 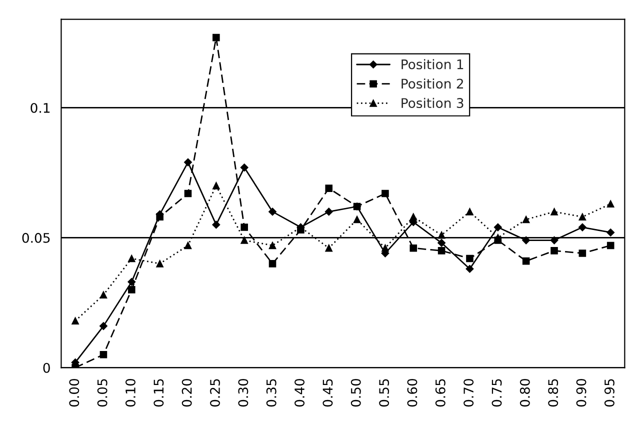 What do you see at coordinates (355, 392) in the screenshot?
I see `x-tick-label: 0.50` at bounding box center [355, 392].